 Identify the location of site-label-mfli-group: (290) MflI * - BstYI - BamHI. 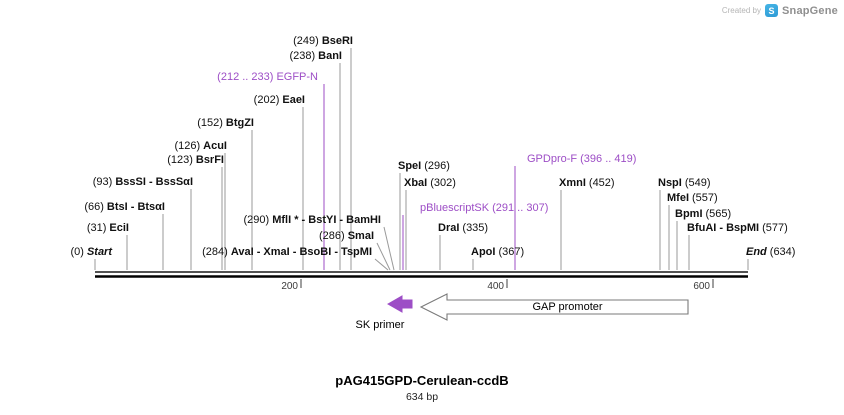
(312, 220).